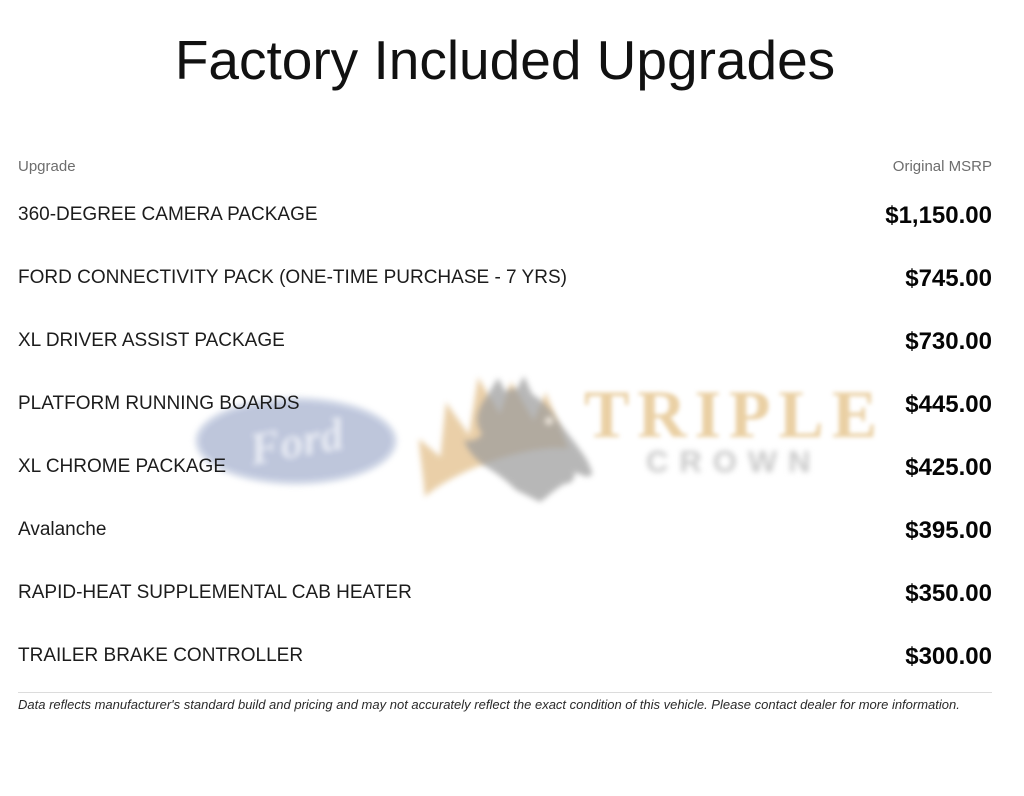  Describe the element at coordinates (47, 166) in the screenshot. I see `column-header-upgrade: Upgrade` at that location.